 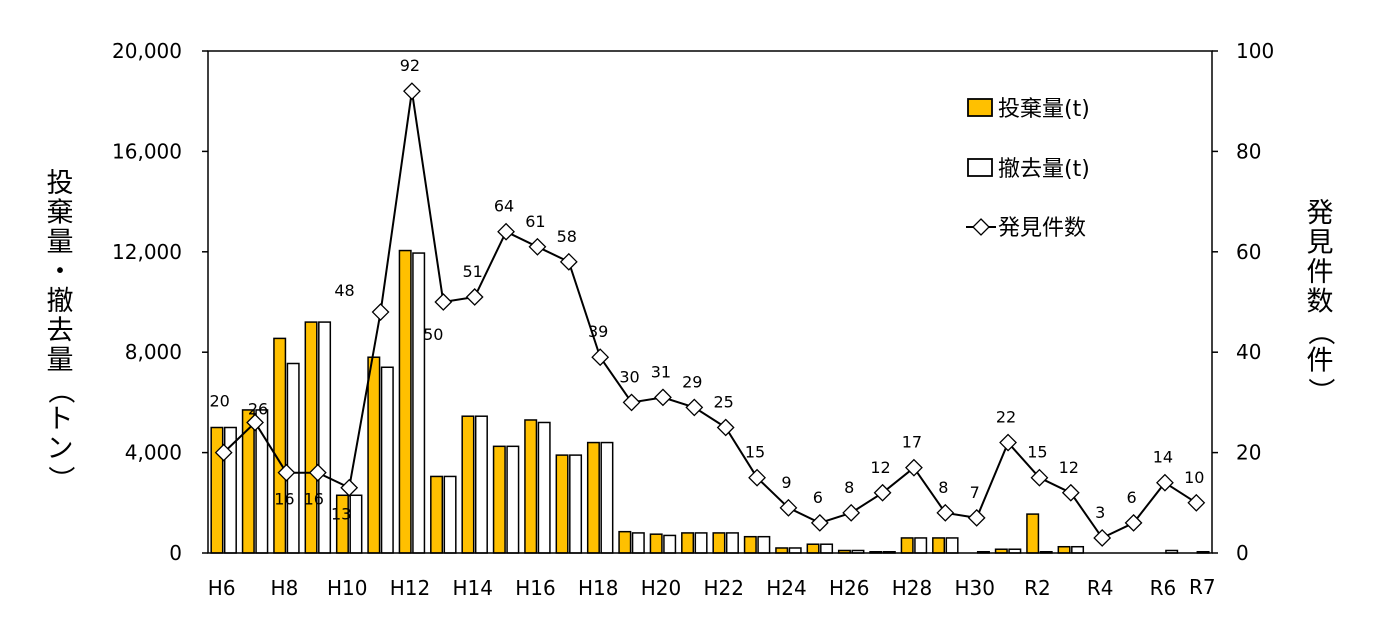 What do you see at coordinates (410, 65) in the screenshot?
I see `data-label-count-H12: 92` at bounding box center [410, 65].